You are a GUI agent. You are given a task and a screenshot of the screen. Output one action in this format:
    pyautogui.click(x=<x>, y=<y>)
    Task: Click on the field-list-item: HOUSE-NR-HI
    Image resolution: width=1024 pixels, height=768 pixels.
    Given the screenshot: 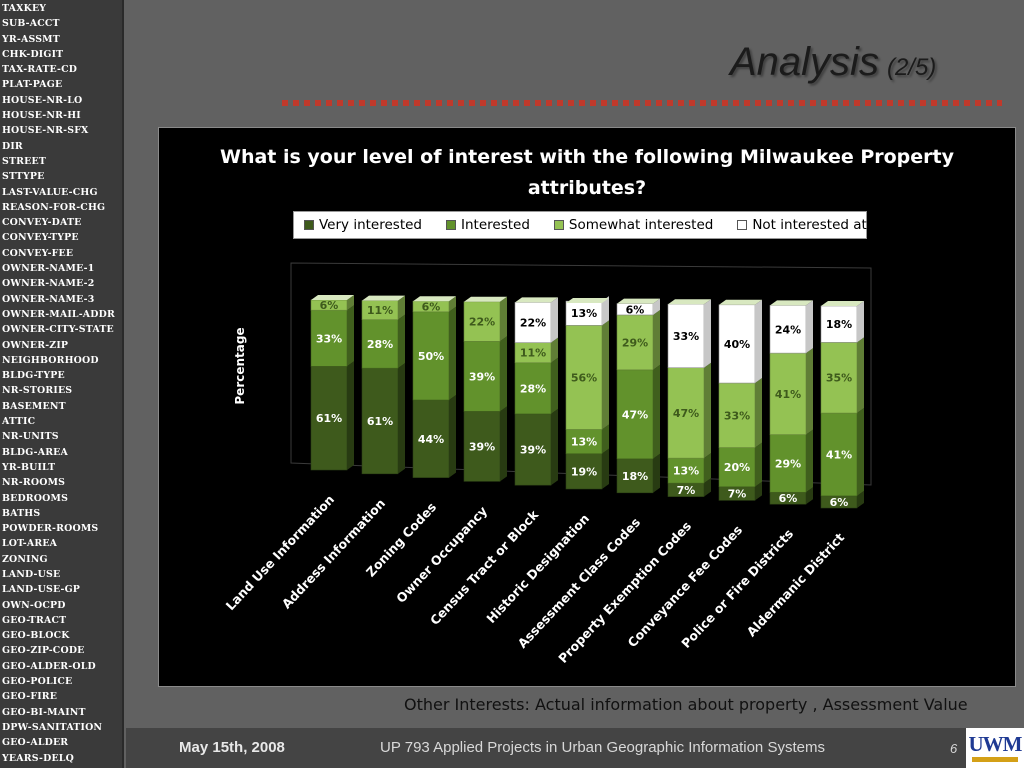 What is the action you would take?
    pyautogui.click(x=41, y=116)
    